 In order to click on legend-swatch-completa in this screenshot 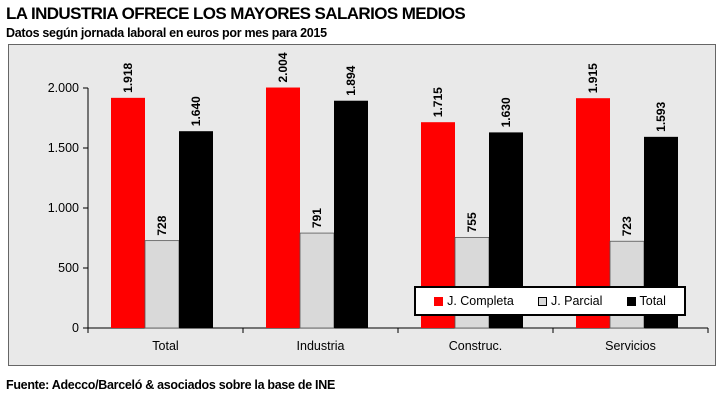, I will do `click(439, 301)`.